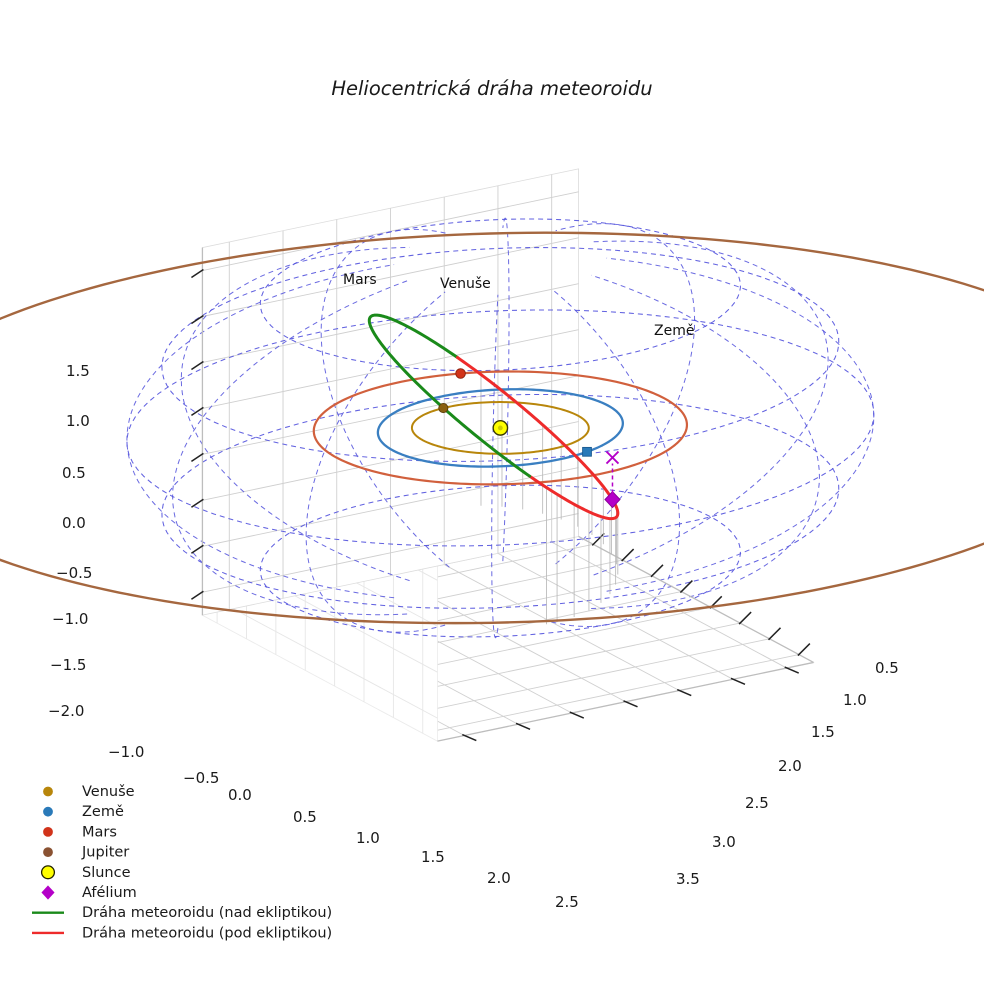 This screenshot has width=984, height=984. I want to click on body-label-země: Země, so click(674, 331).